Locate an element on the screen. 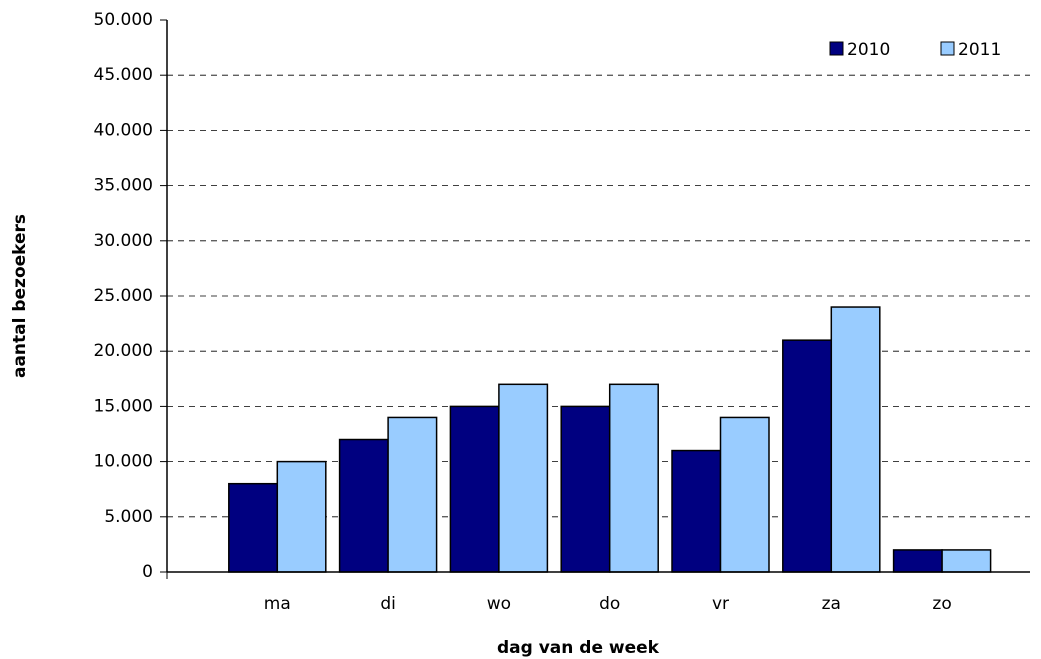 The image size is (1041, 659). y-tick-label: 20.000 is located at coordinates (123, 351).